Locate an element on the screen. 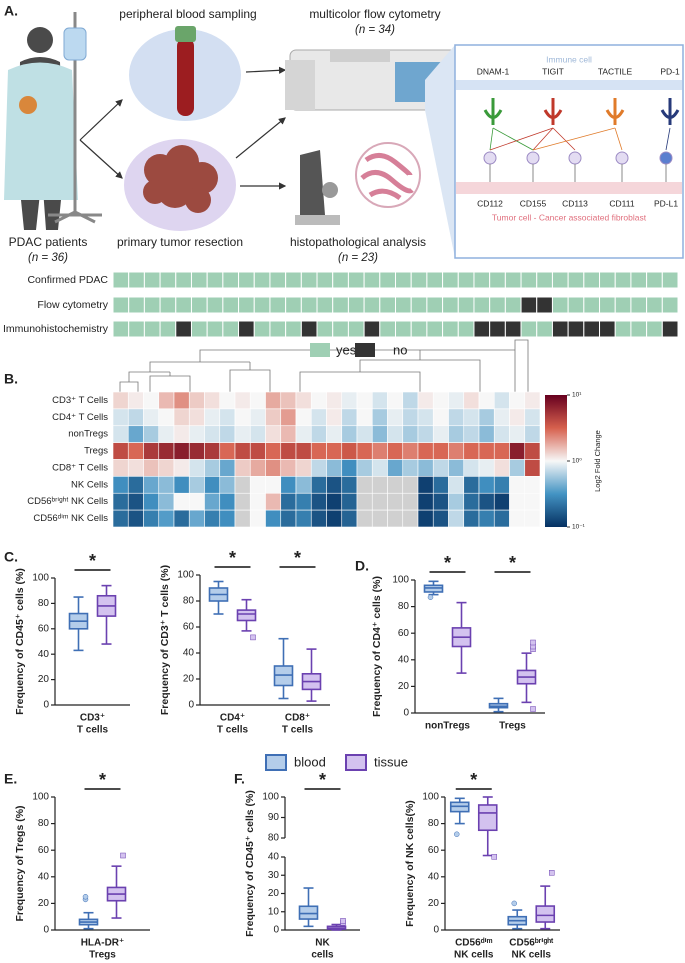 This screenshot has height=963, width=685. row-label: CD4⁺ T Cells is located at coordinates (80, 417).